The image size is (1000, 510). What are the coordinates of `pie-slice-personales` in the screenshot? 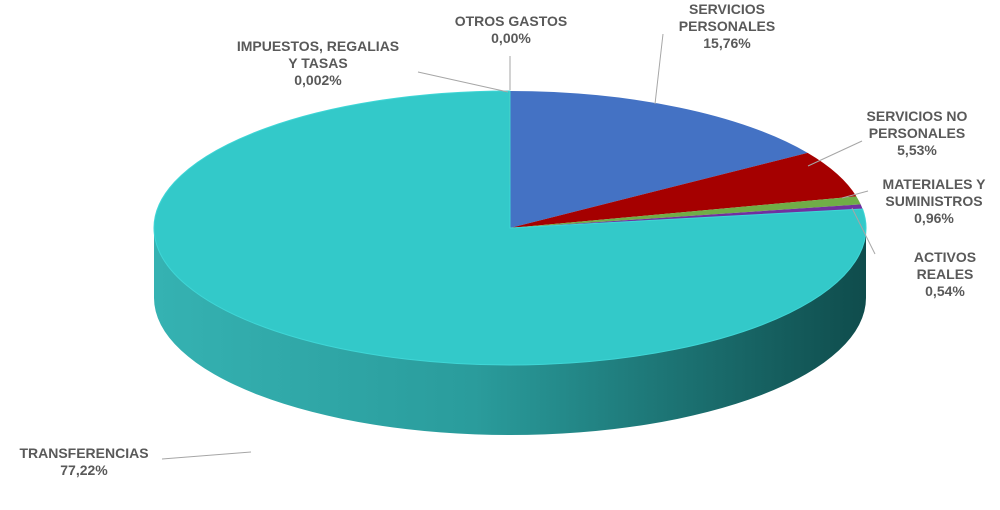 It's located at (659, 159).